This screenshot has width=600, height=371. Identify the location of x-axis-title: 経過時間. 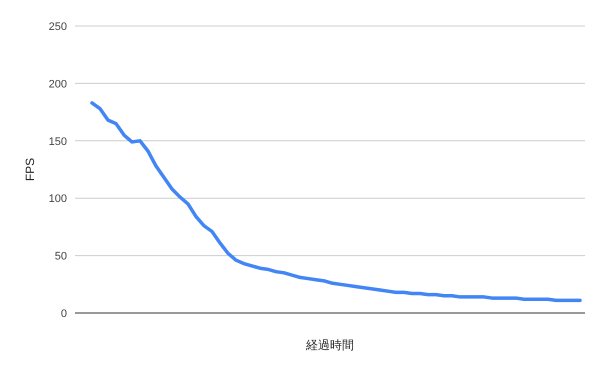
(329, 345).